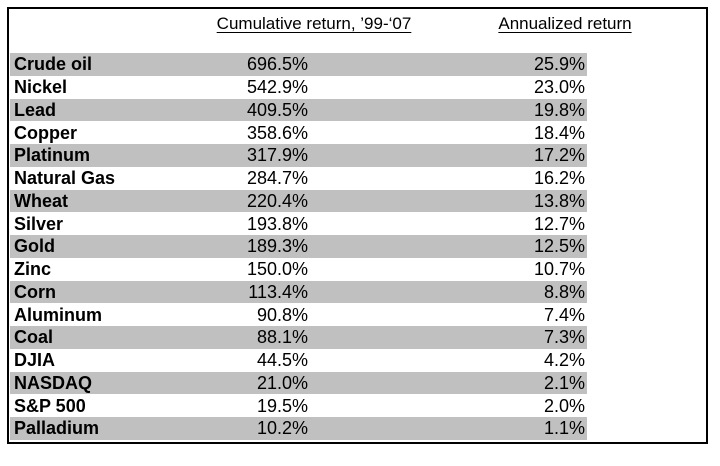 Image resolution: width=720 pixels, height=466 pixels. What do you see at coordinates (565, 23) in the screenshot?
I see `column-header-annualized-return: Annualized return` at bounding box center [565, 23].